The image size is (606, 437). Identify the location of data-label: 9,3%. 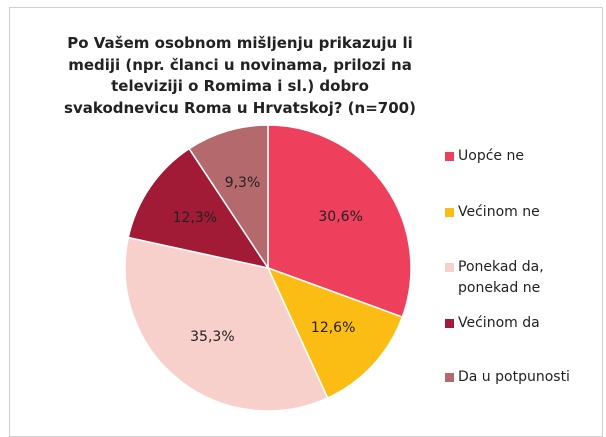
(243, 183).